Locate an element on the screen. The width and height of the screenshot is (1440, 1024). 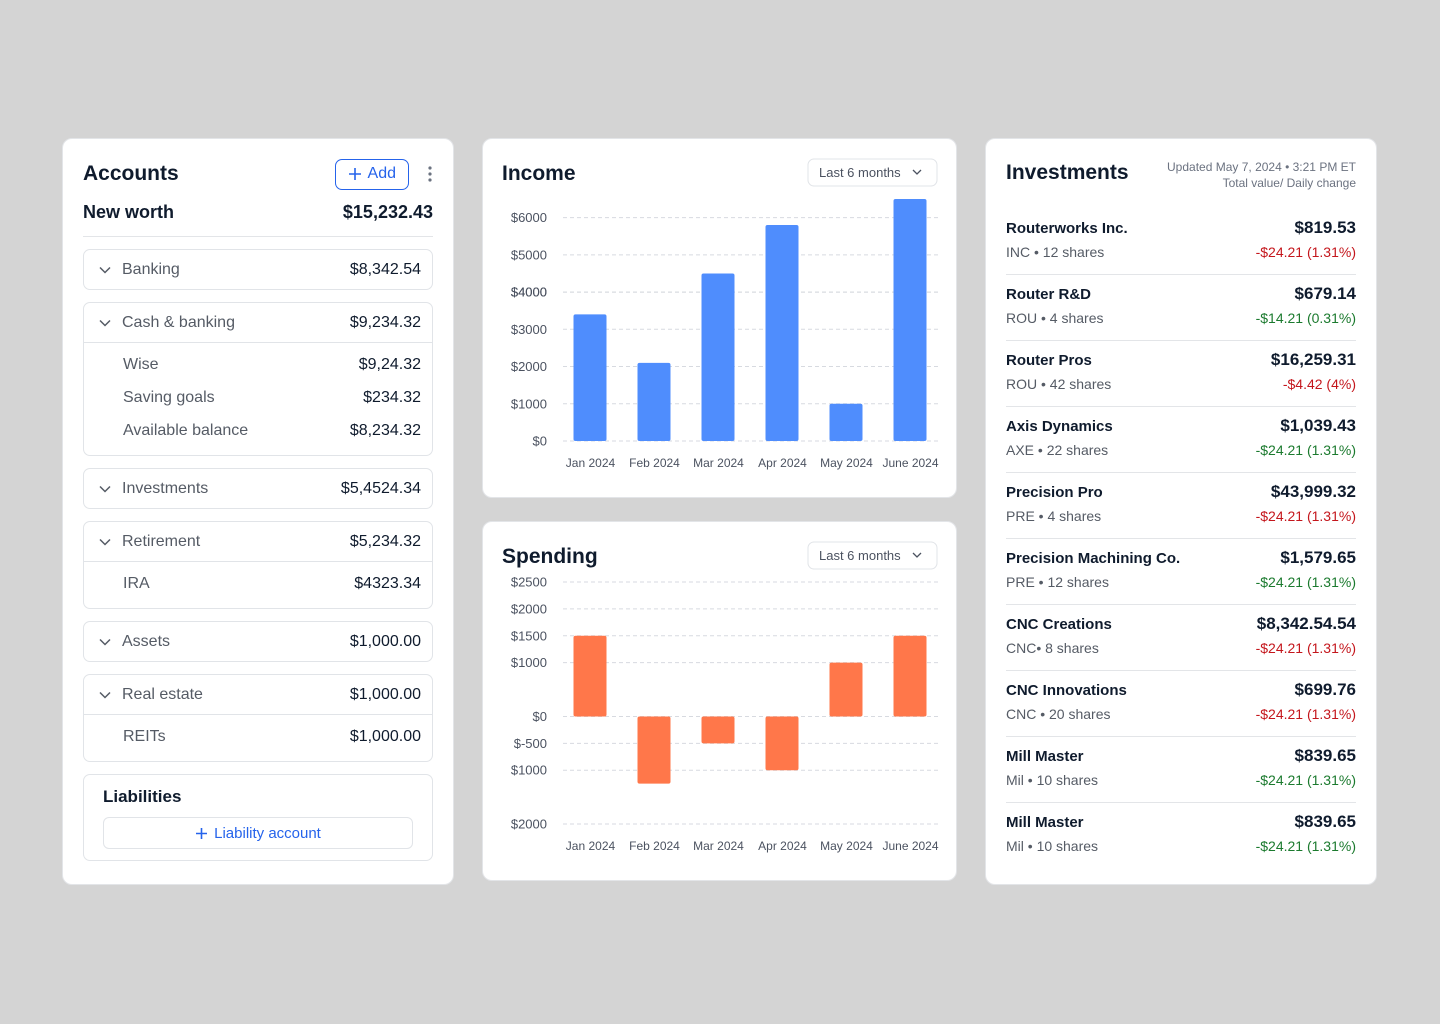
y-tick-label: $2500 is located at coordinates (529, 582).